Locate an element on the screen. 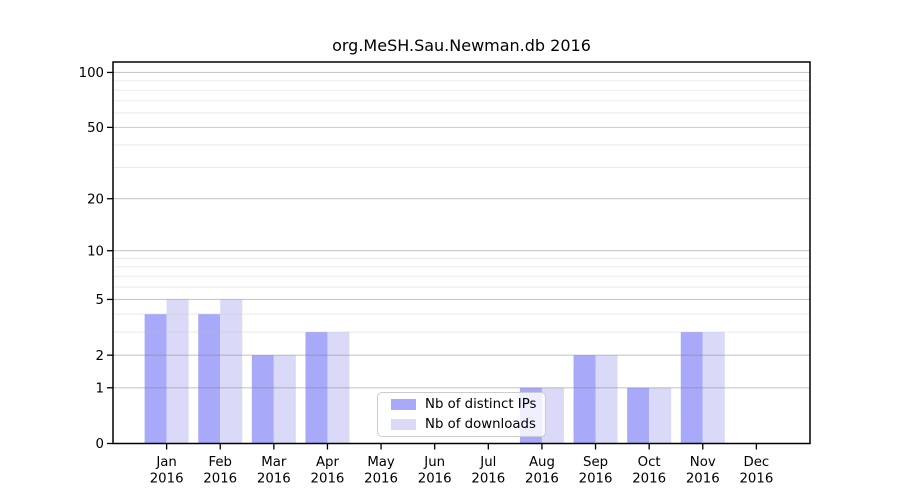 Image resolution: width=900 pixels, height=500 pixels. xtick-label-mar-year: 2016 is located at coordinates (274, 479).